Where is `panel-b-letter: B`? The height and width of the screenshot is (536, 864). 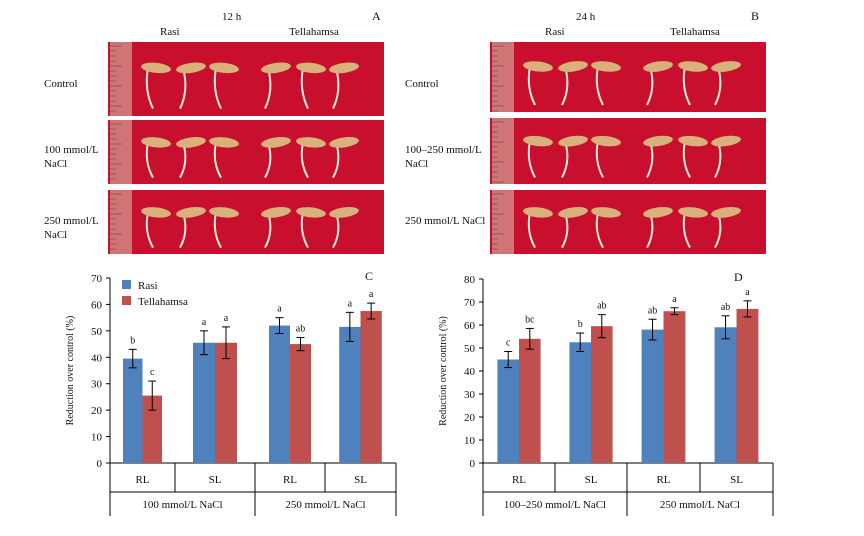 panel-b-letter: B is located at coordinates (755, 16).